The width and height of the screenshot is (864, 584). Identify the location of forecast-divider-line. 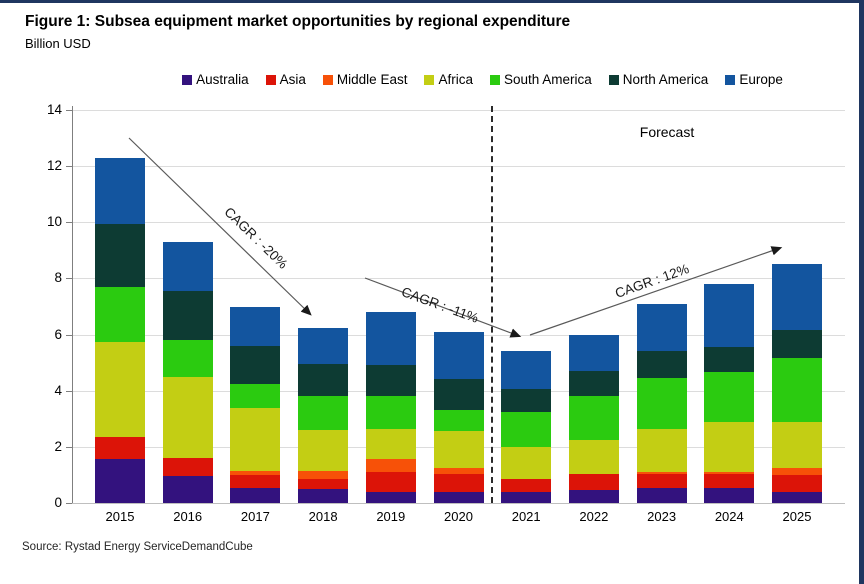
(492, 304).